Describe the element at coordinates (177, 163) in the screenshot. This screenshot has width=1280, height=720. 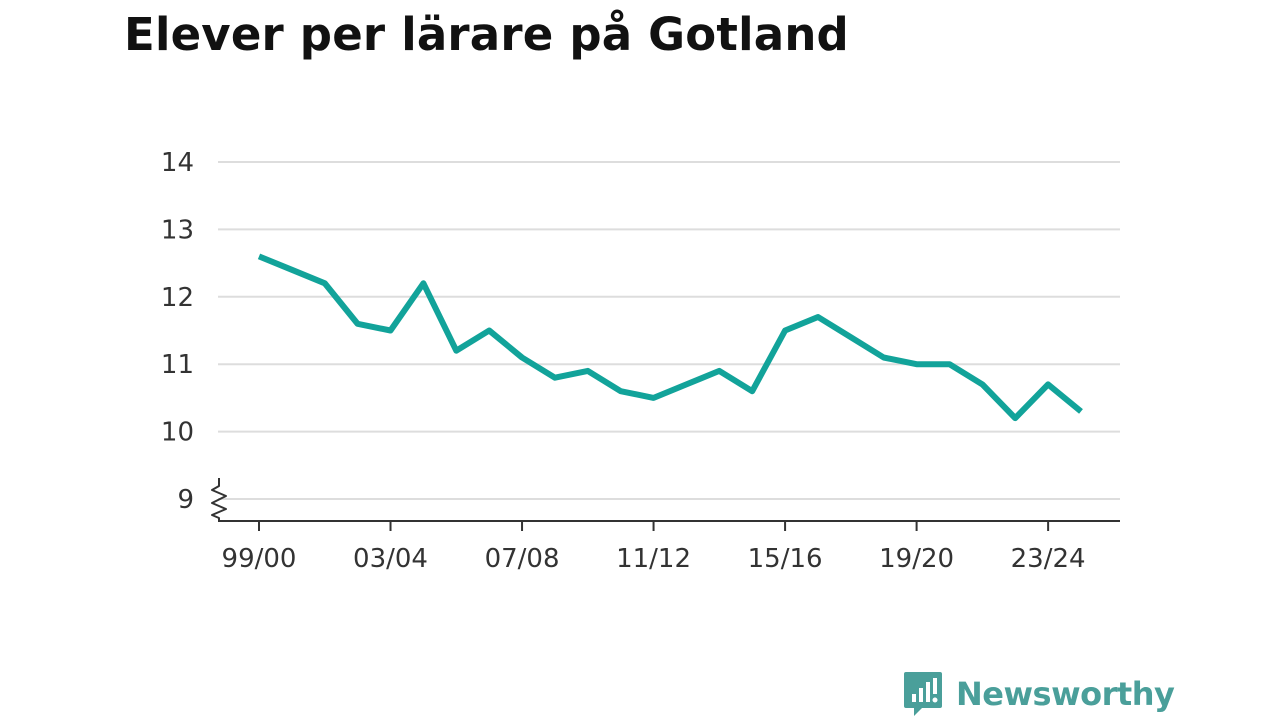
I see `y-tick-label: 14` at that location.